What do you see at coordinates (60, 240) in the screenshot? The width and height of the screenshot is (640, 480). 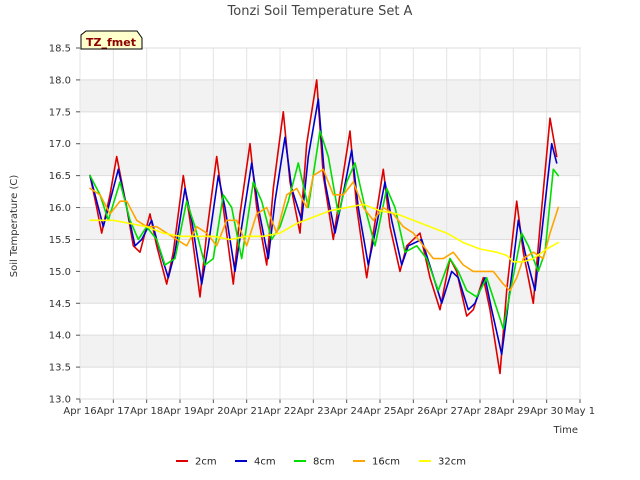 I see `y-tick-label: 15.5` at bounding box center [60, 240].